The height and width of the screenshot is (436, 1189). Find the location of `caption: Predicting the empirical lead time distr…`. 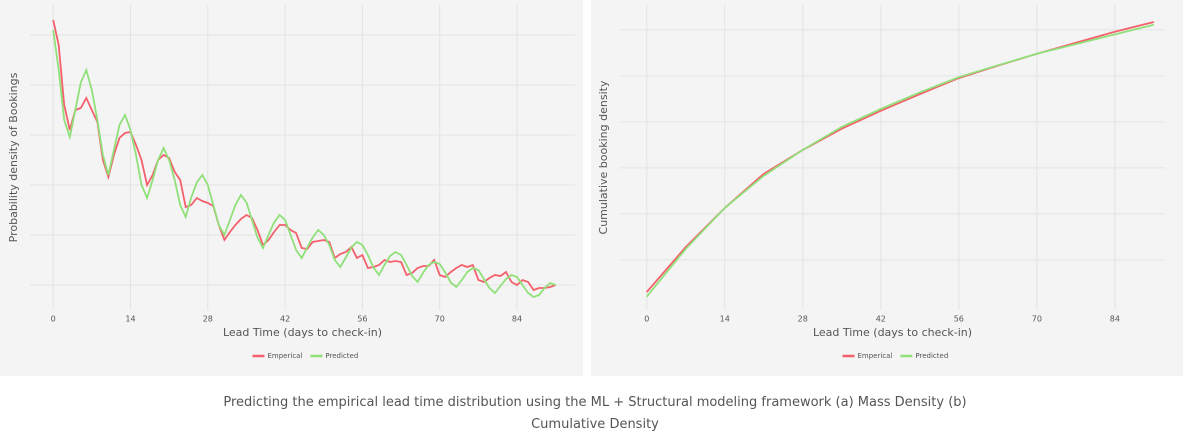

caption: Predicting the empirical lead time distr… is located at coordinates (595, 413).